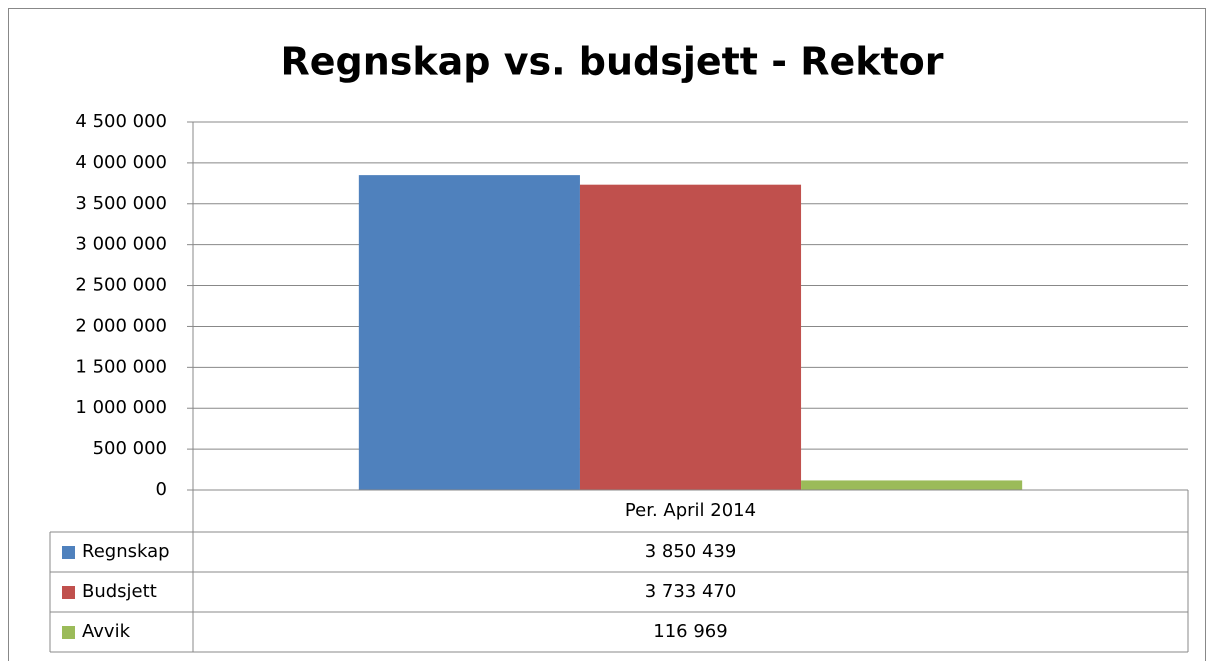  Describe the element at coordinates (121, 325) in the screenshot. I see `y-tick-label: 2 000 000` at that location.